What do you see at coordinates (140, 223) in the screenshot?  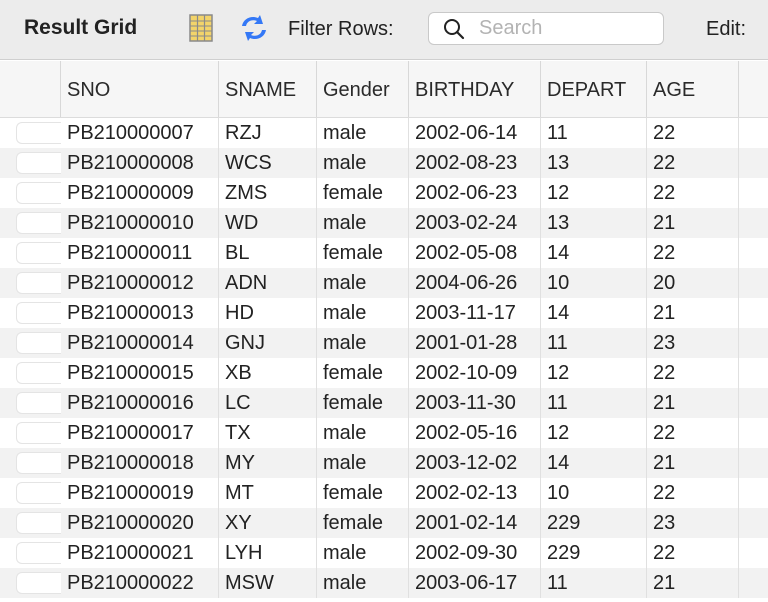 I see `cell-sno: PB210000010` at bounding box center [140, 223].